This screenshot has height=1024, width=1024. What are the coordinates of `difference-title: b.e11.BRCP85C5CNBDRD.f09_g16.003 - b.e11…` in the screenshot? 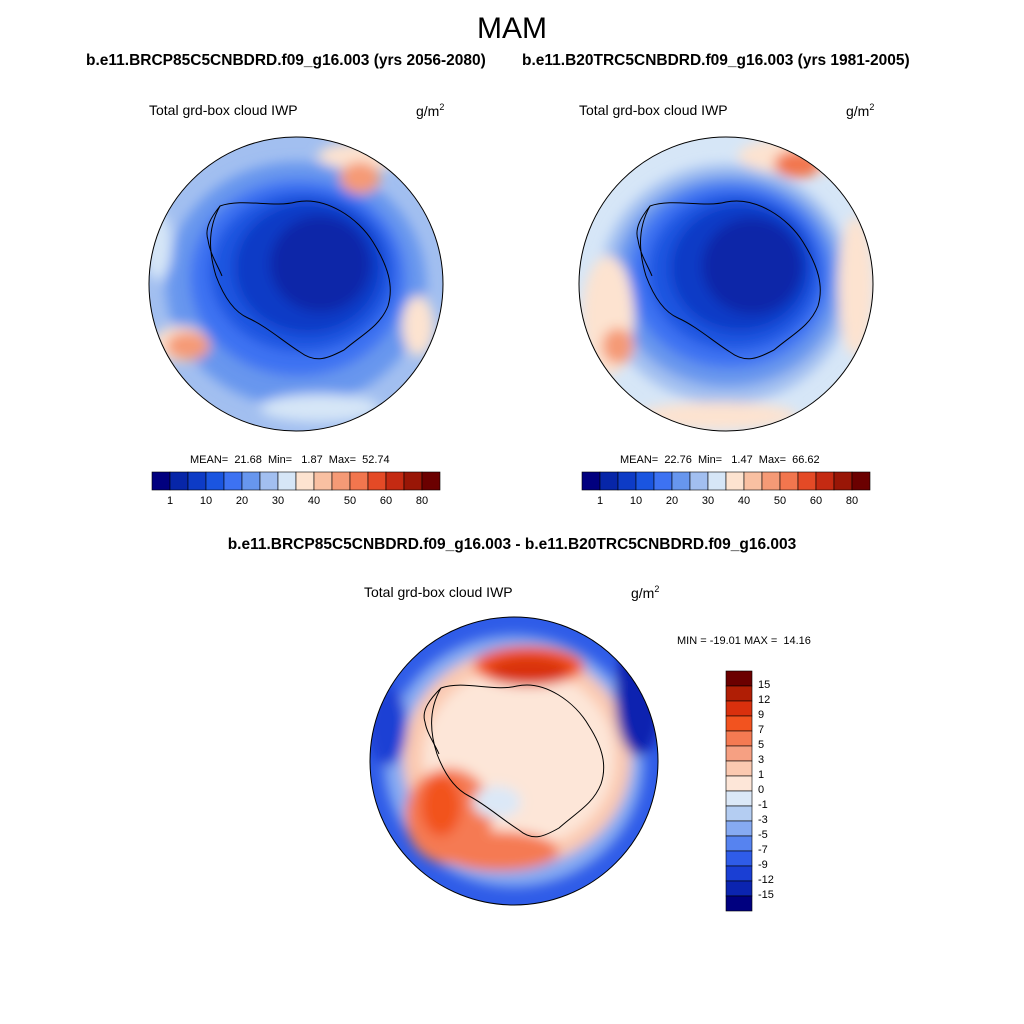 It's located at (512, 544).